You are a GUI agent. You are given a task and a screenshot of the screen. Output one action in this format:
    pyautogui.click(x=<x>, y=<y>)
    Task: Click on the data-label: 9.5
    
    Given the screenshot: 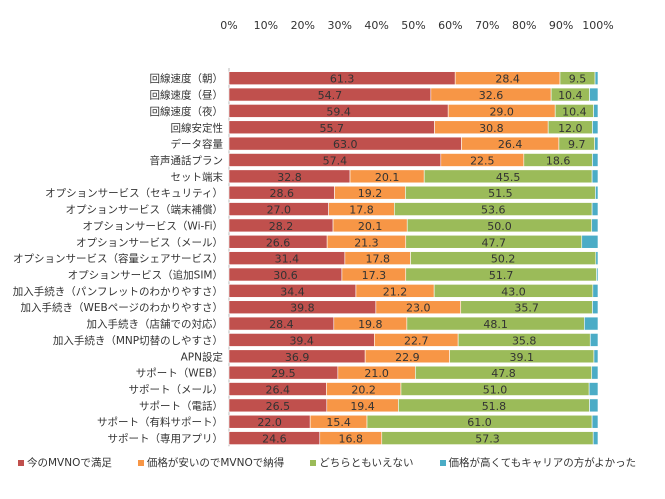 What is the action you would take?
    pyautogui.click(x=578, y=79)
    